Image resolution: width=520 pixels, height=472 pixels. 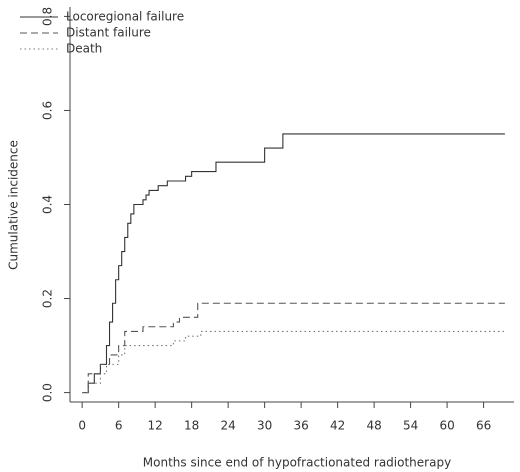 I want to click on x-tick-label: 18, so click(x=191, y=426).